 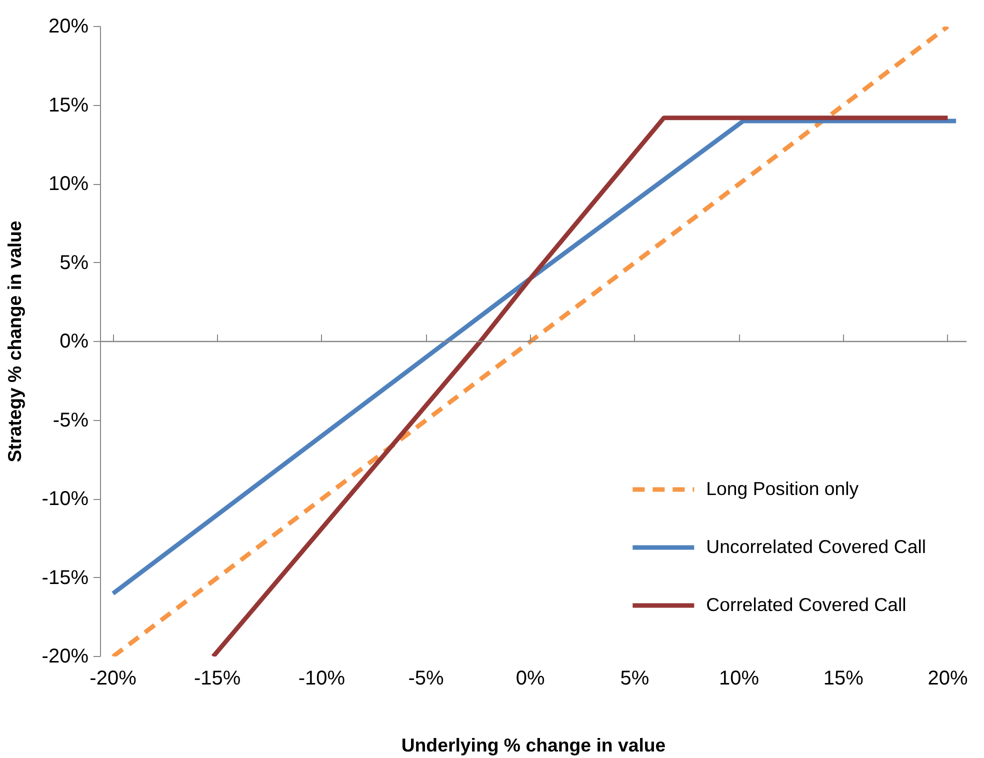 What do you see at coordinates (635, 679) in the screenshot?
I see `x-tick-label: 5%` at bounding box center [635, 679].